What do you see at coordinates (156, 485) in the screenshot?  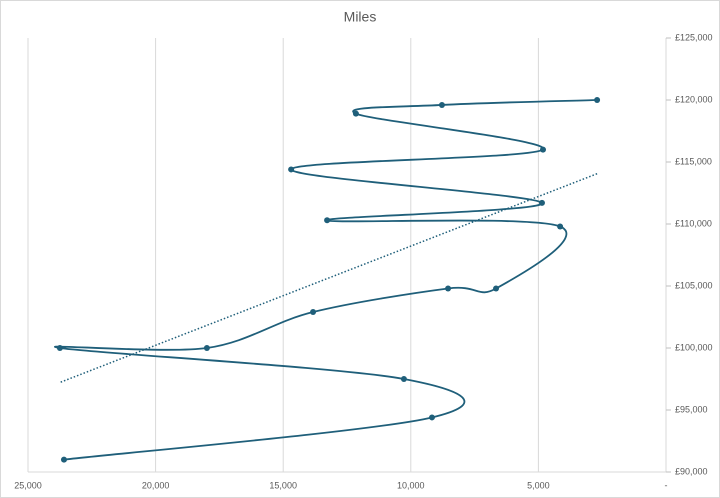 I see `x-tick-label: 20,000` at bounding box center [156, 485].